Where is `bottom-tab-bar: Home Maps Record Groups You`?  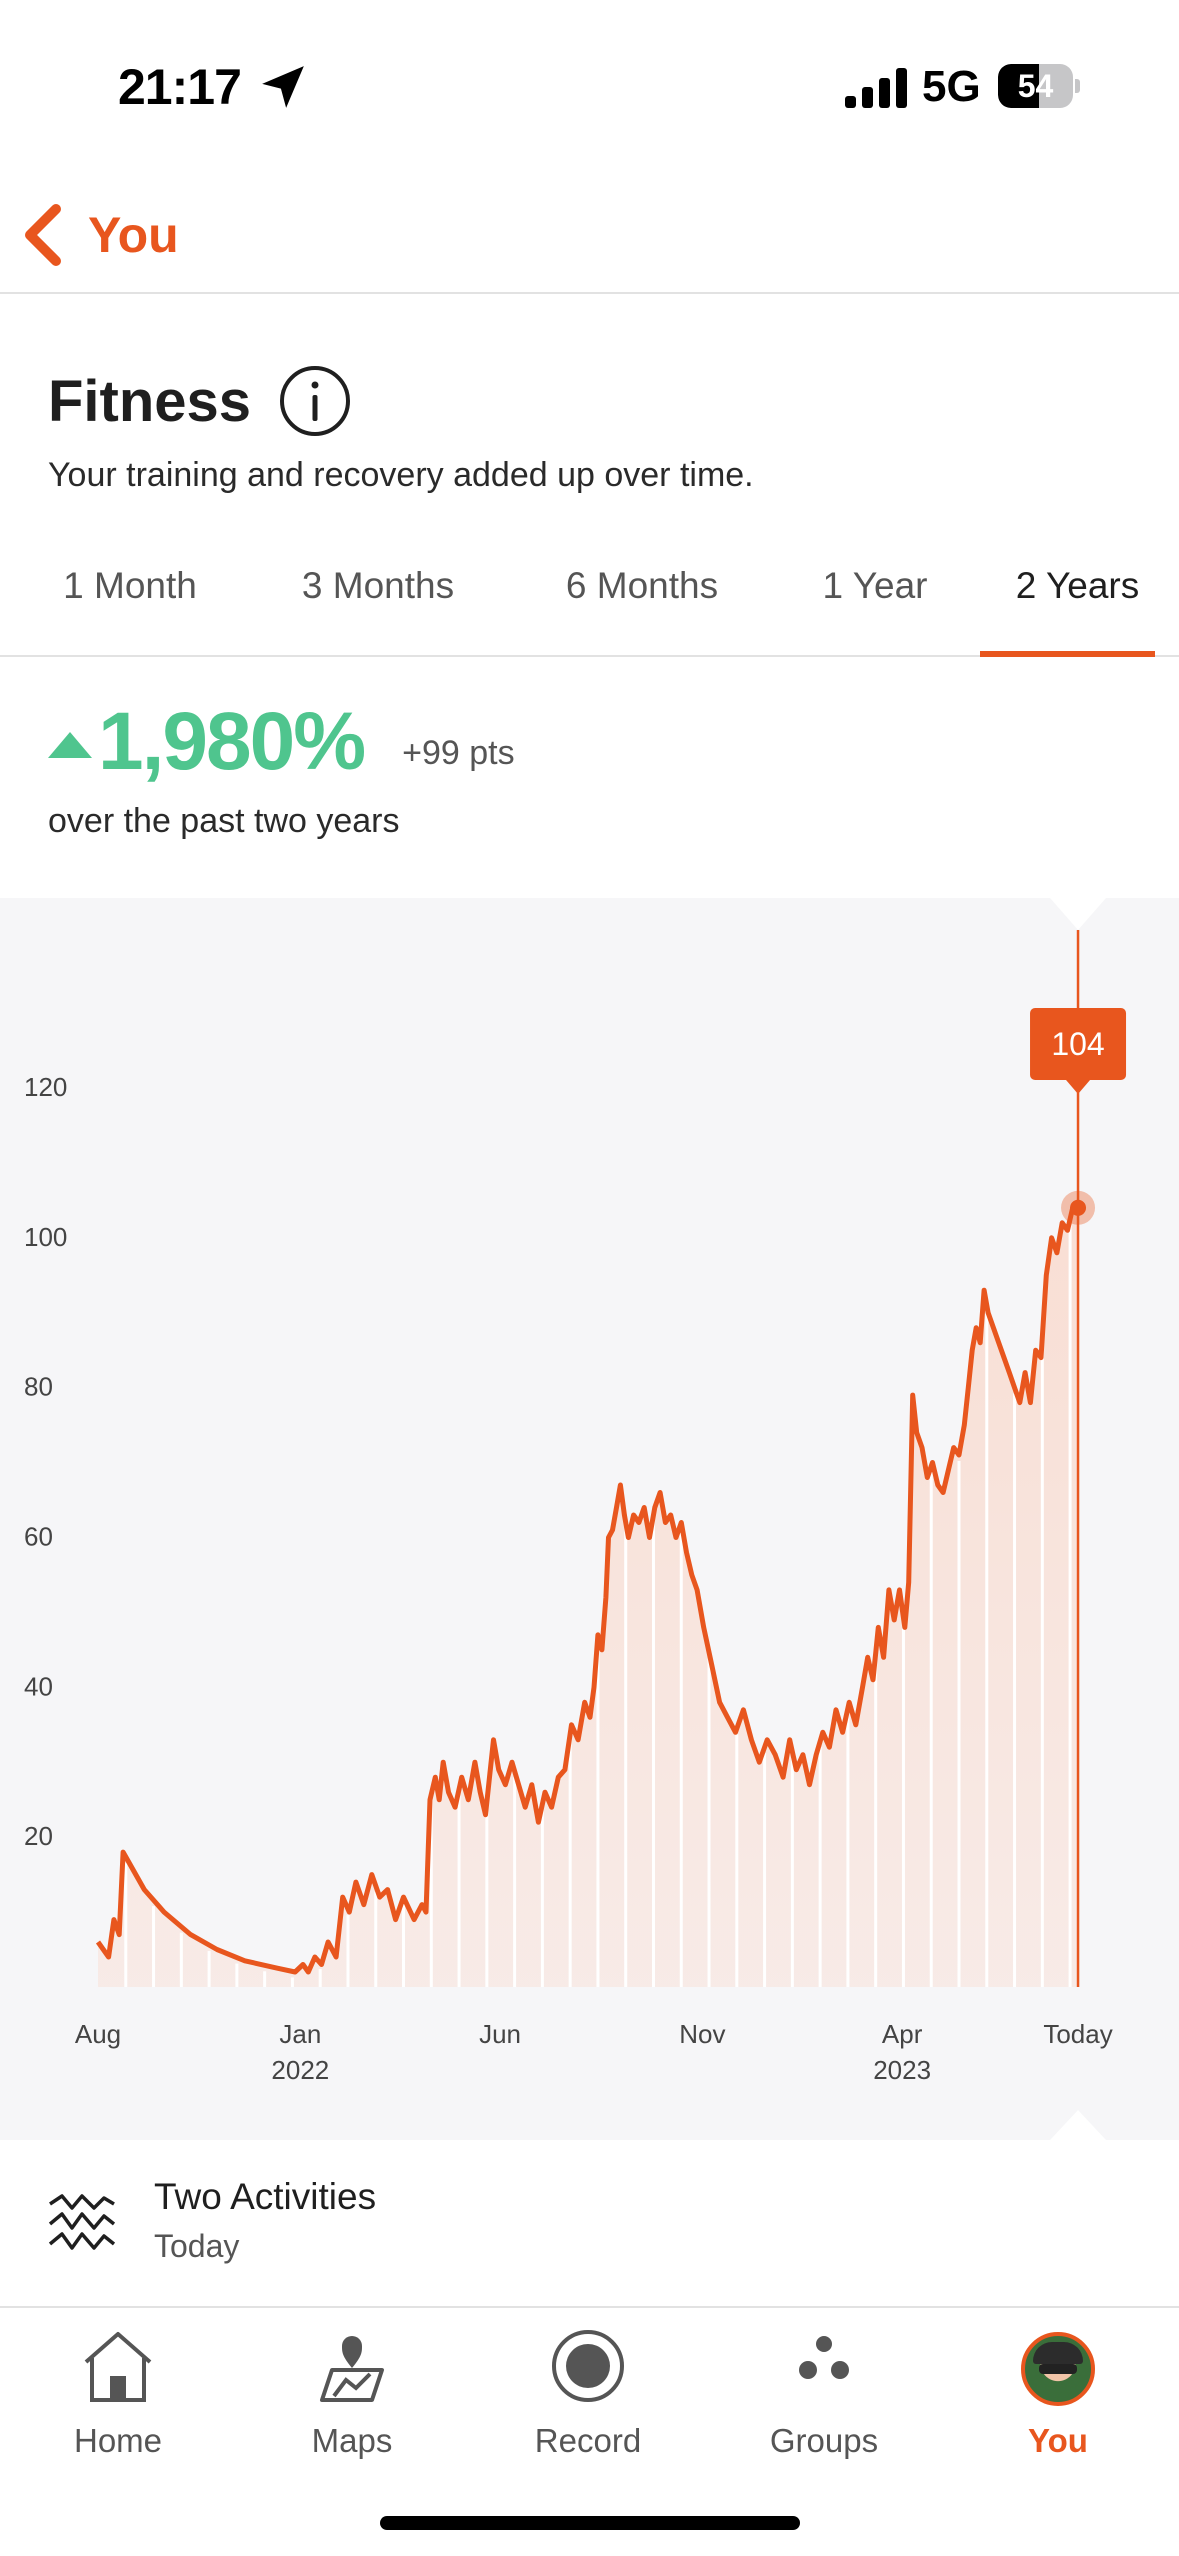
bottom-tab-bar: Home Maps Record Groups You is located at coordinates (589, 2433).